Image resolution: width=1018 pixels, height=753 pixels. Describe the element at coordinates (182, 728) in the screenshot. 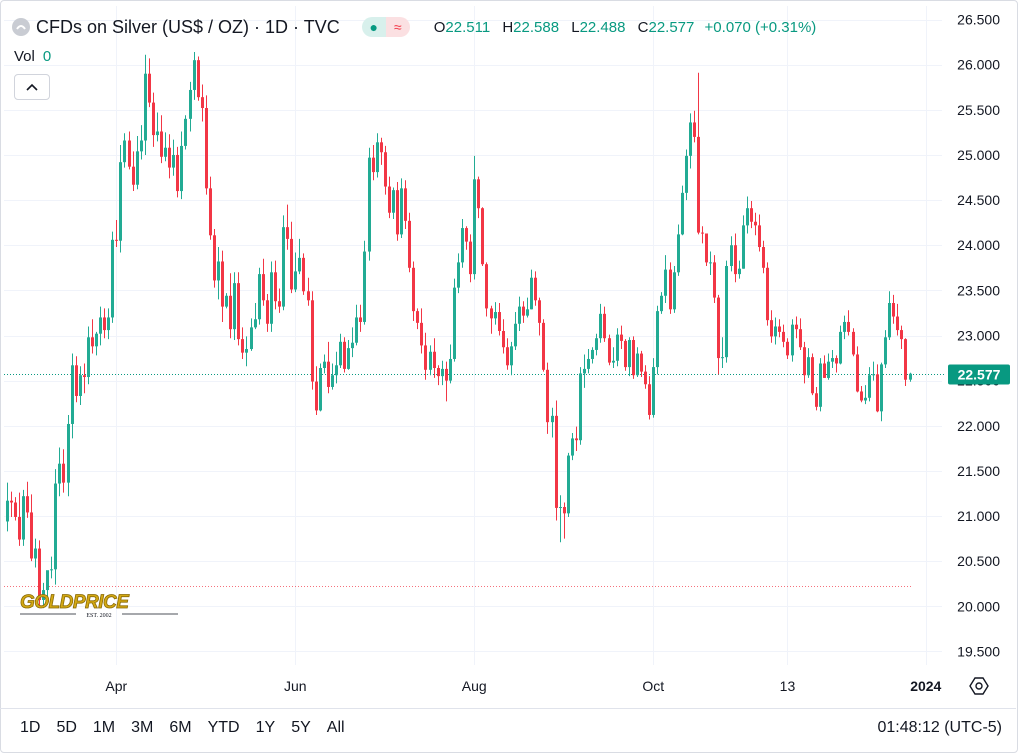

I see `range-selector: 1D 5D 1M 3M 6M YTD 1Y 5Y All` at that location.